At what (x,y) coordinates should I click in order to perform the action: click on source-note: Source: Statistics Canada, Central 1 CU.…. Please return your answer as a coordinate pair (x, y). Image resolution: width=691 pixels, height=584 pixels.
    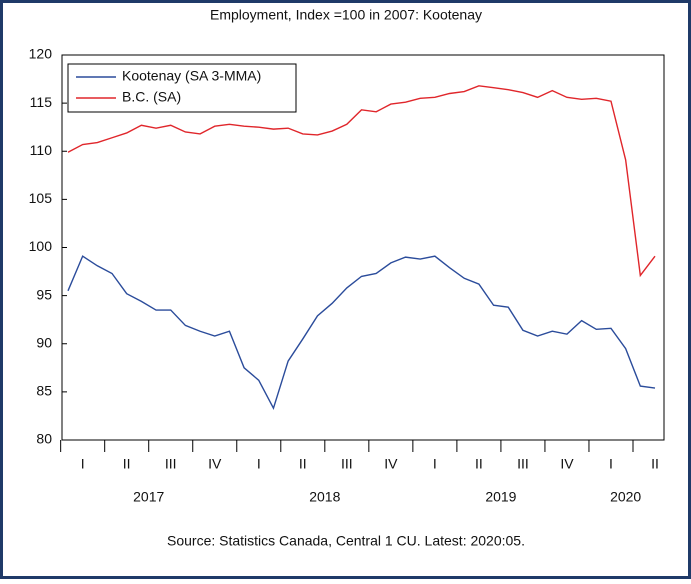
    Looking at the image, I should click on (346, 541).